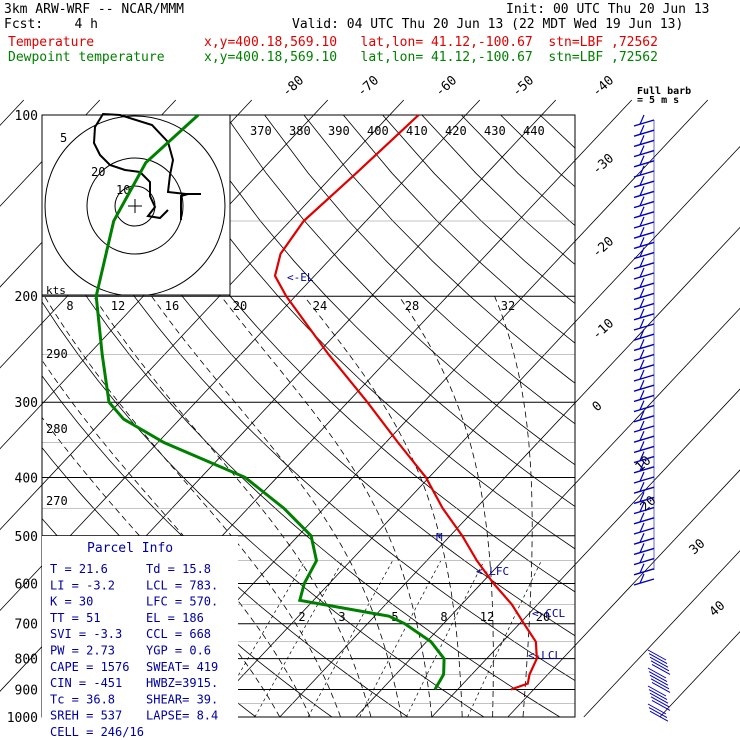 This screenshot has width=740, height=740. I want to click on mixing-ratio-label: 32, so click(508, 306).